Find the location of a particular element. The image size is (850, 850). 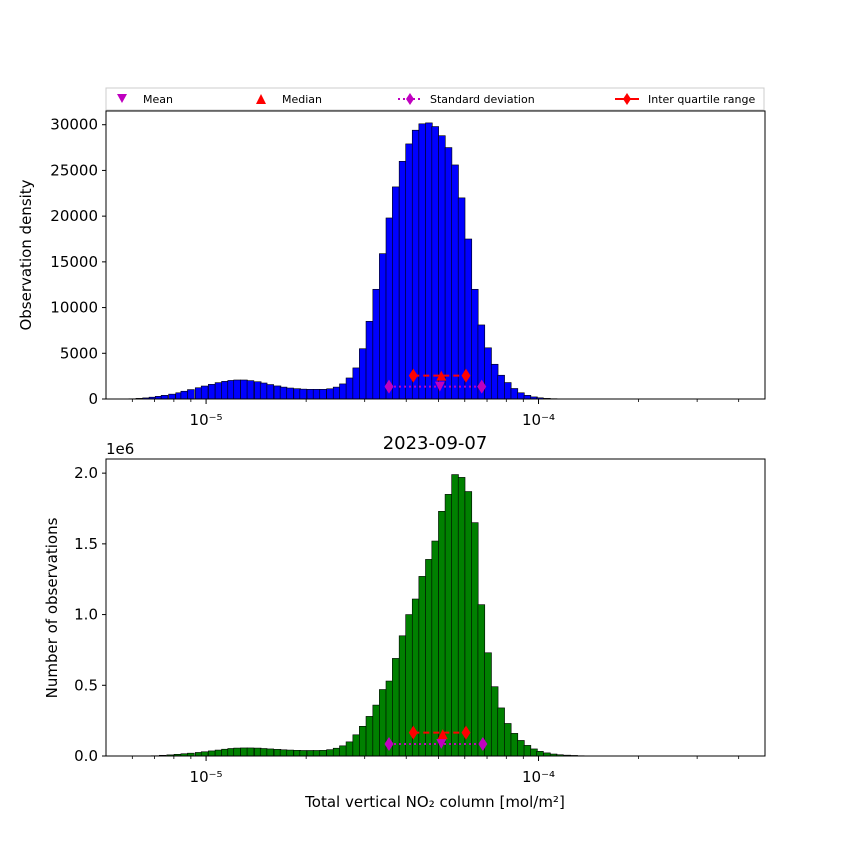

bottom-ytick-label: 2.0 is located at coordinates (86, 473).